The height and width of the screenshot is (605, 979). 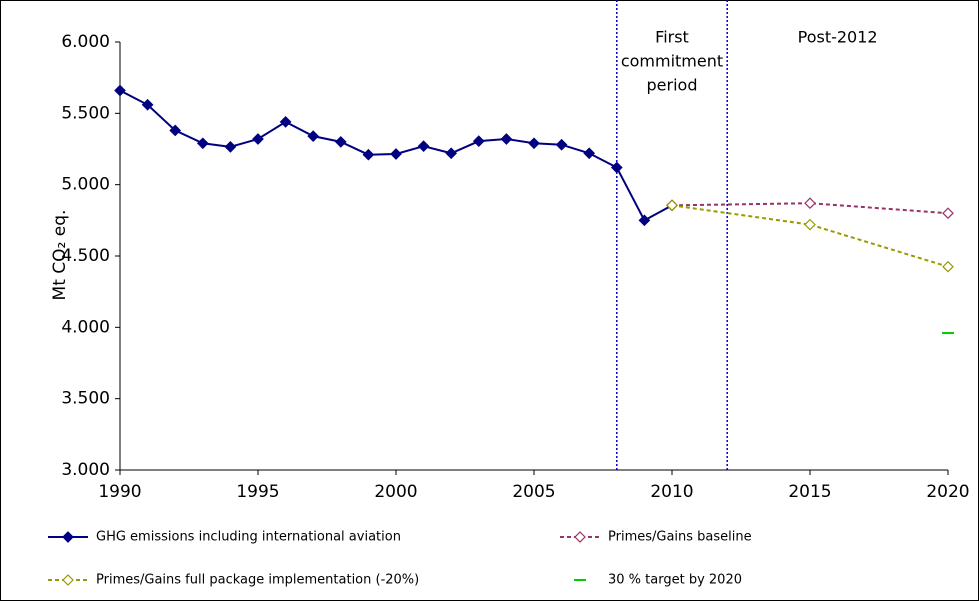 What do you see at coordinates (60, 255) in the screenshot?
I see `y-axis-label: Mt CO₂ eq.` at bounding box center [60, 255].